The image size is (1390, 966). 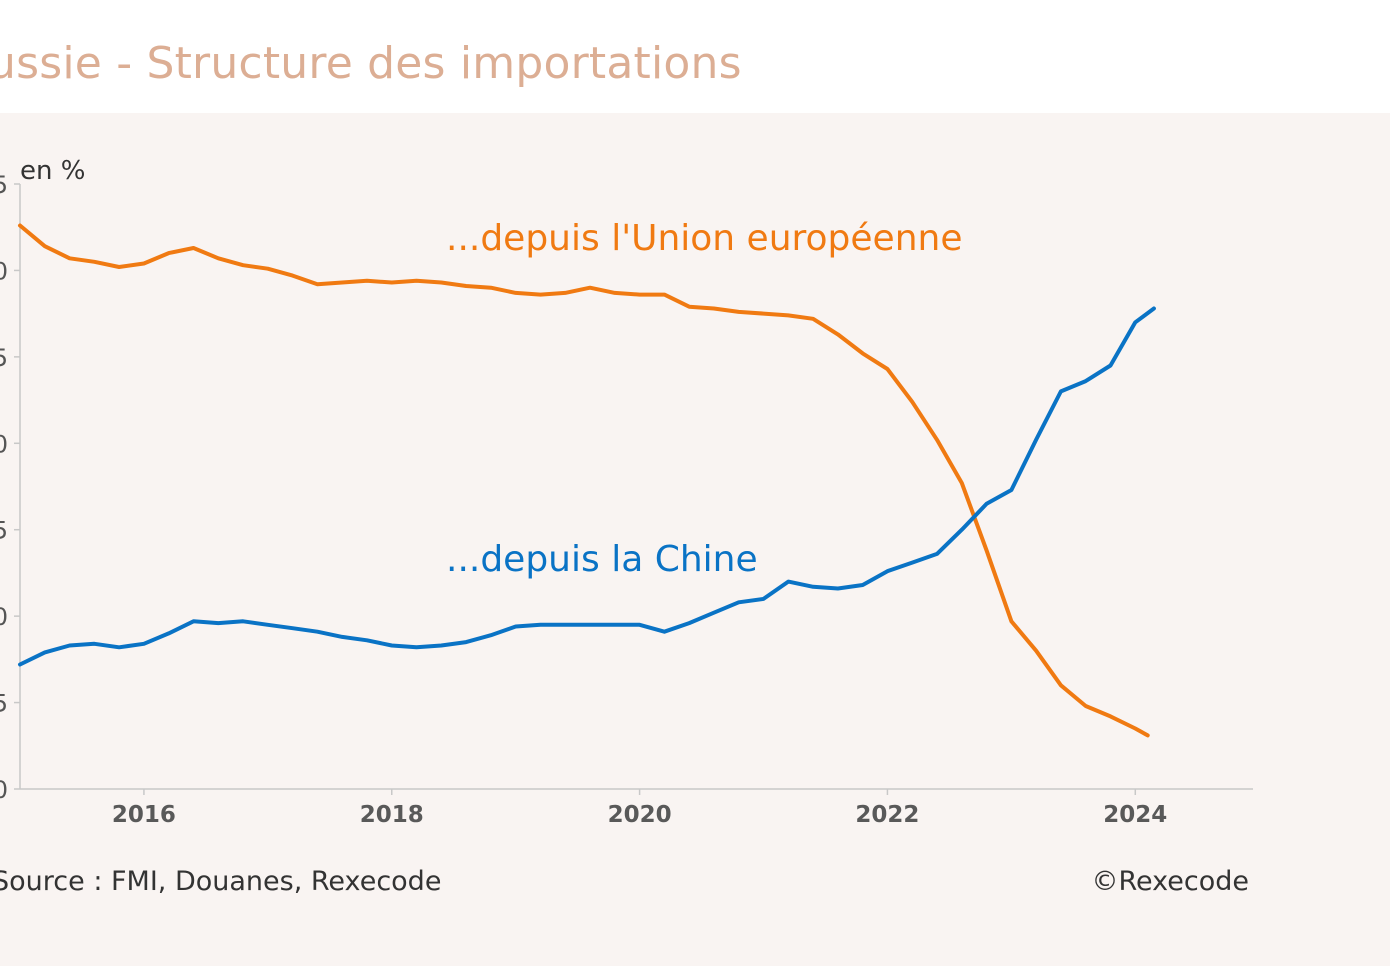 What do you see at coordinates (1135, 815) in the screenshot?
I see `x-tick-label: 2024` at bounding box center [1135, 815].